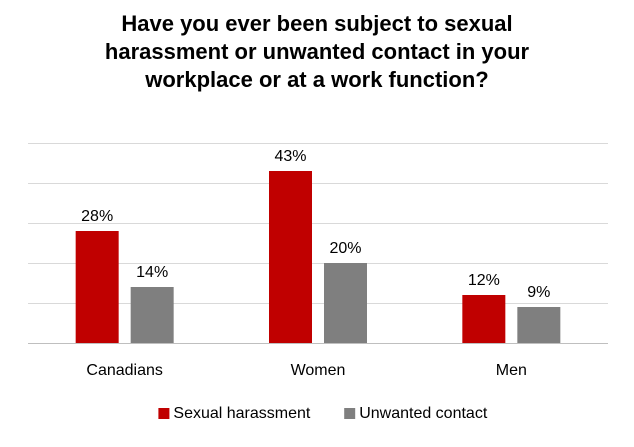 The width and height of the screenshot is (634, 447). What do you see at coordinates (511, 370) in the screenshot?
I see `x-tick-label: Men` at bounding box center [511, 370].